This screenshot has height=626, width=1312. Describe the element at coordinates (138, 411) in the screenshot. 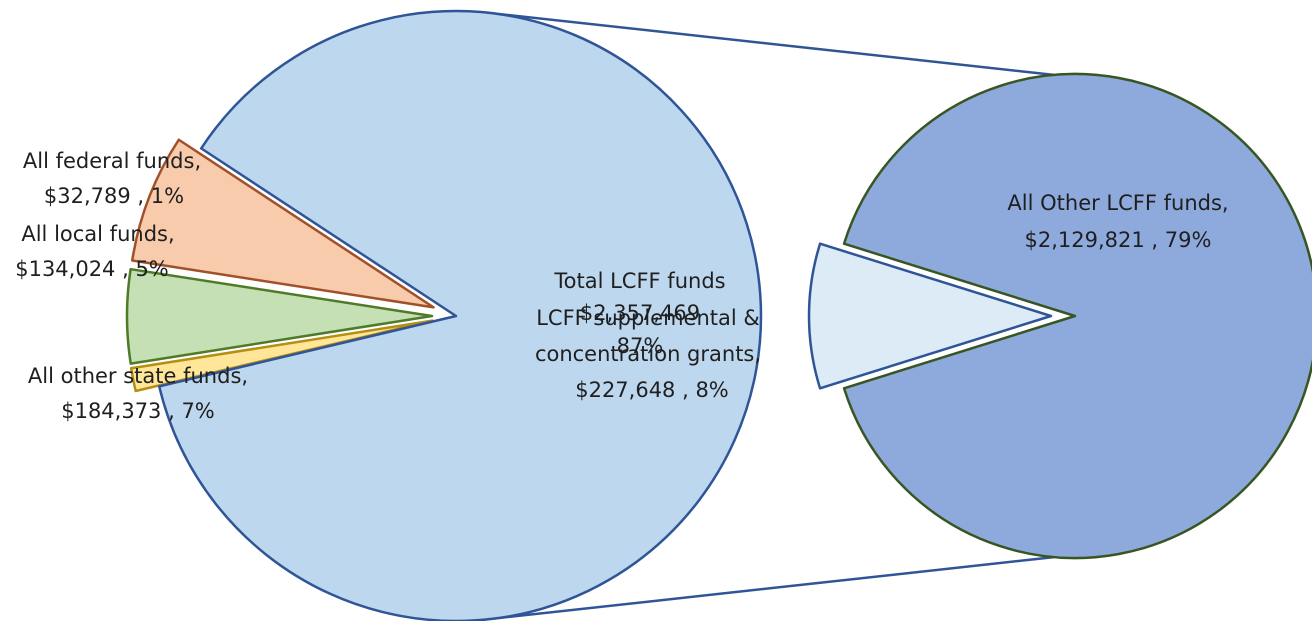

I see `label-state-line2: $184,373 , 7%` at that location.